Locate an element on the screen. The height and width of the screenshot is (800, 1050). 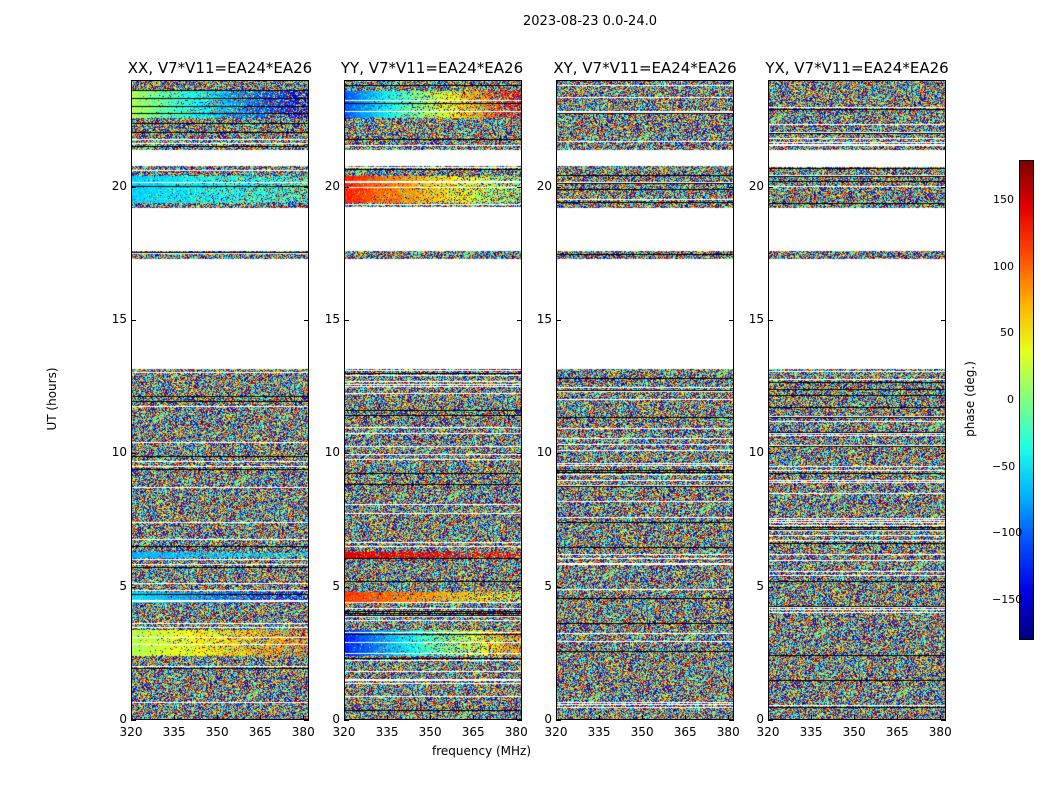
colorbar-tick-label: 100 is located at coordinates (1003, 266).